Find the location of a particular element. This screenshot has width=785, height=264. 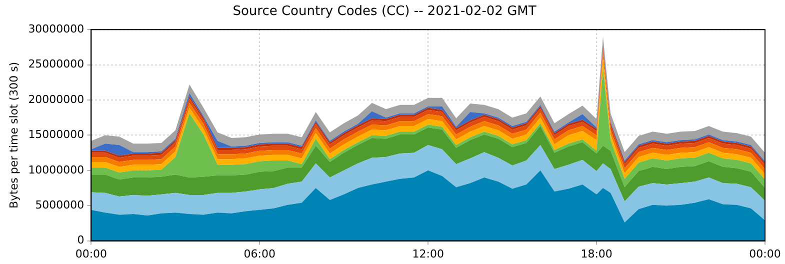

x-tick-label: 12:00 is located at coordinates (428, 253).